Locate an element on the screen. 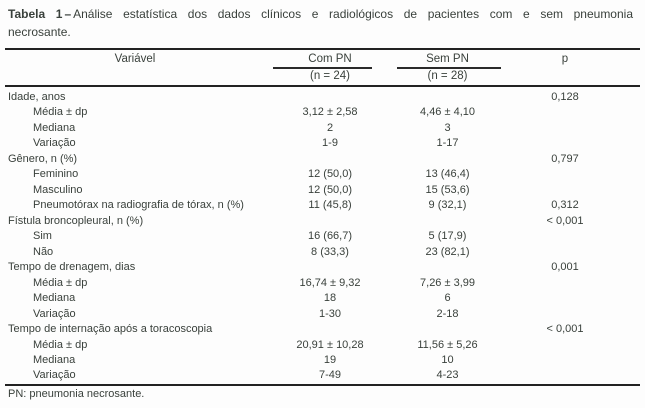 Image resolution: width=645 pixels, height=408 pixels. cell-sem-pn: 7,26 ± 3,99 is located at coordinates (447, 282).